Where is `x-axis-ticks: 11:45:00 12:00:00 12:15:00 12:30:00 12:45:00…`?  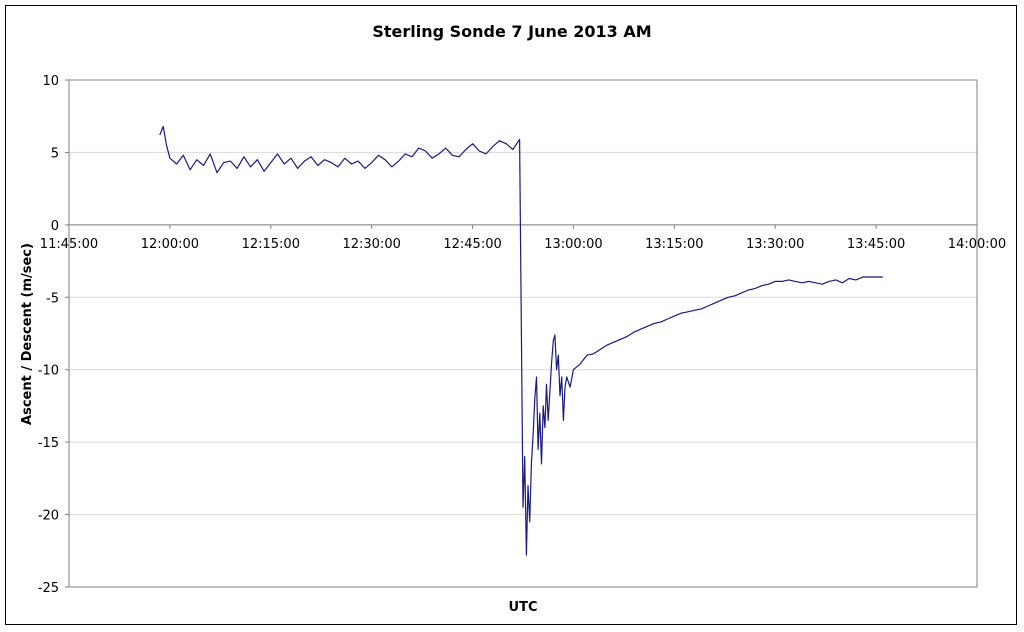 x-axis-ticks: 11:45:00 12:00:00 12:15:00 12:30:00 12:45:00… is located at coordinates (523, 238).